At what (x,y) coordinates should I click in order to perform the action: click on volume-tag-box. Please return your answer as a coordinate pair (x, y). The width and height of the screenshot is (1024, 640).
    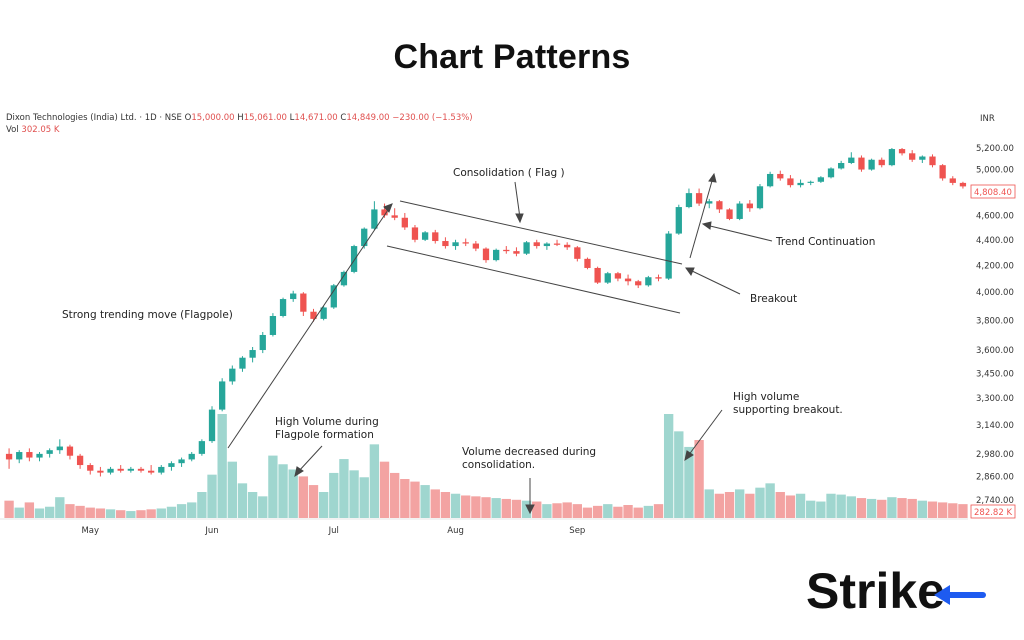
    Looking at the image, I should click on (993, 511).